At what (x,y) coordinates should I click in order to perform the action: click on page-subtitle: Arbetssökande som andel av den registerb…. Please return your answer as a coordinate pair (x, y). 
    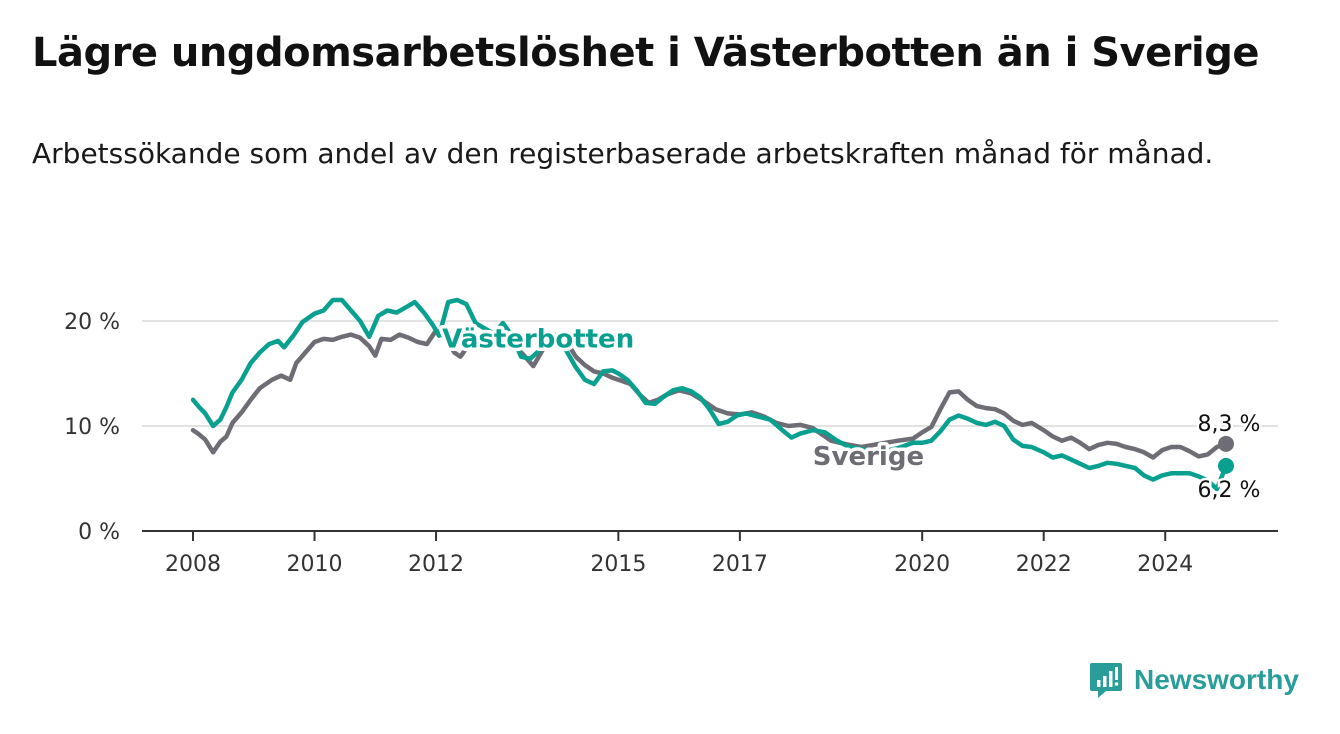
    Looking at the image, I should click on (623, 153).